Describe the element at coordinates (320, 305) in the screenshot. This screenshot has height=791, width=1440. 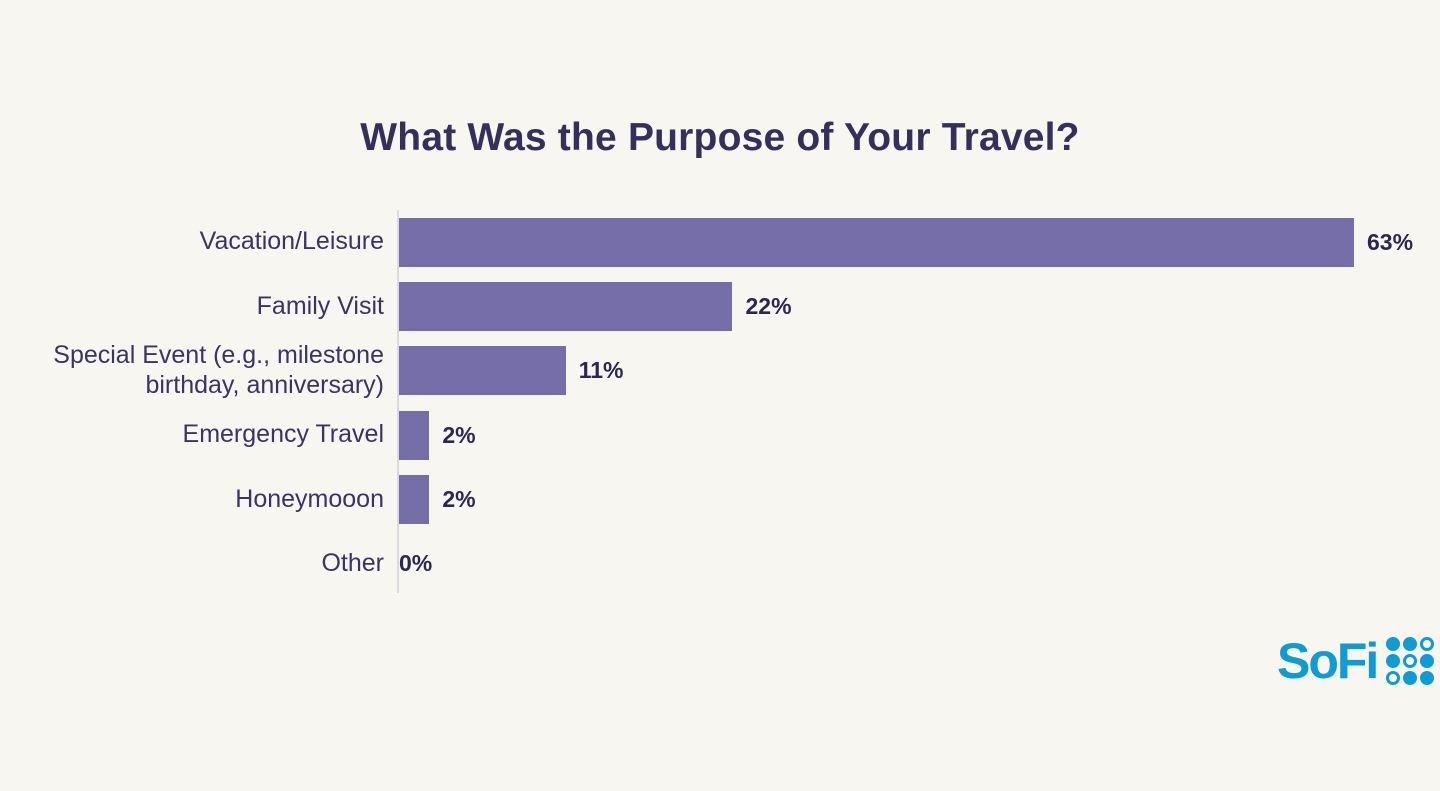
I see `category-label: Family Visit` at that location.